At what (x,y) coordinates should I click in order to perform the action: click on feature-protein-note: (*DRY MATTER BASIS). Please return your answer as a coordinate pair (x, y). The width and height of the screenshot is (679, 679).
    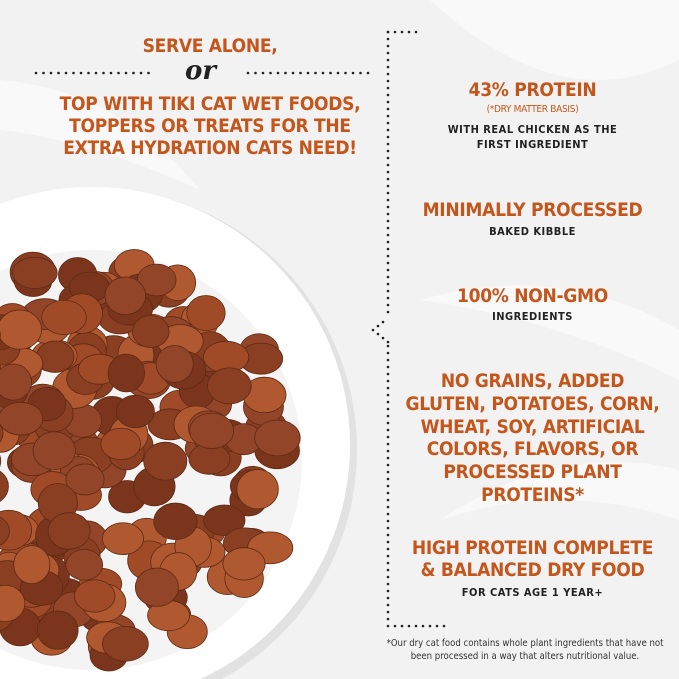
    Looking at the image, I should click on (532, 109).